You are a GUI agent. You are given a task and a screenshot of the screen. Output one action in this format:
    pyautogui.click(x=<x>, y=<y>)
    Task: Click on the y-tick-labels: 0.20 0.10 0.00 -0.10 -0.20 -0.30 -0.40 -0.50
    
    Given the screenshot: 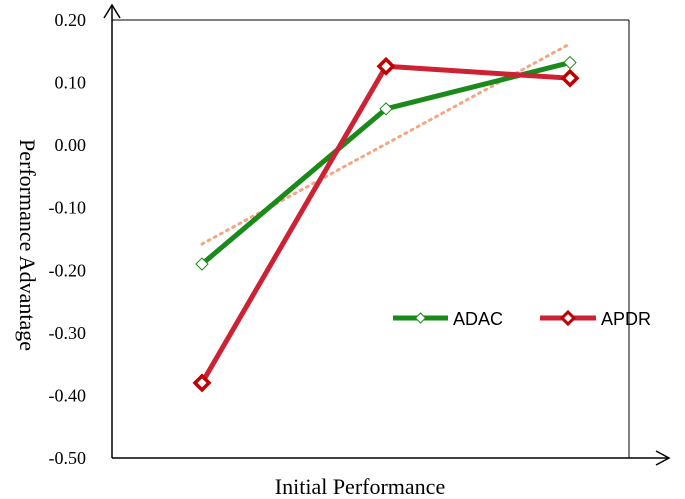 What is the action you would take?
    pyautogui.click(x=68, y=239)
    